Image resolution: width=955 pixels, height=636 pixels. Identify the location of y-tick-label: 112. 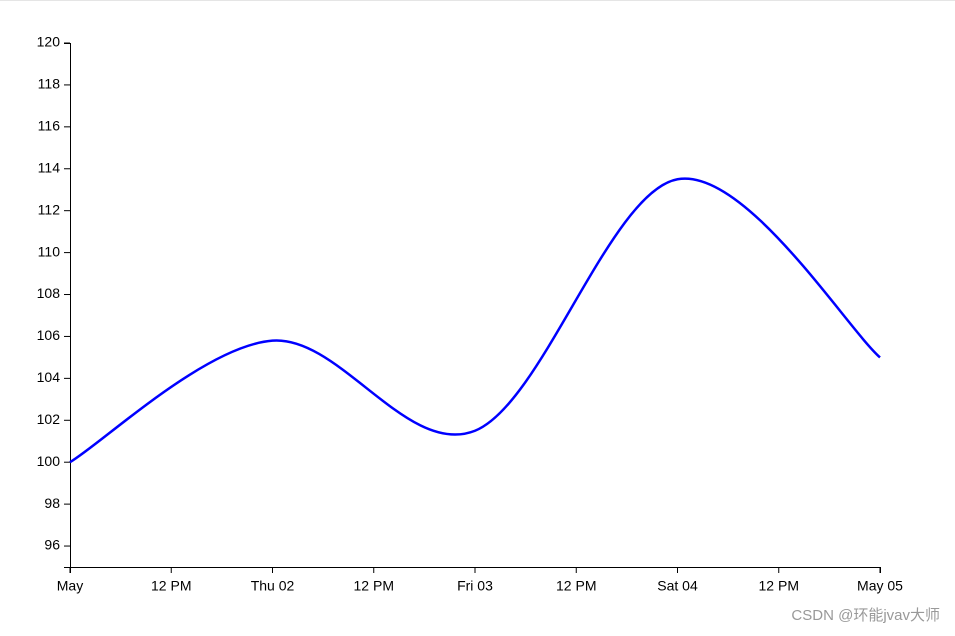
(49, 209).